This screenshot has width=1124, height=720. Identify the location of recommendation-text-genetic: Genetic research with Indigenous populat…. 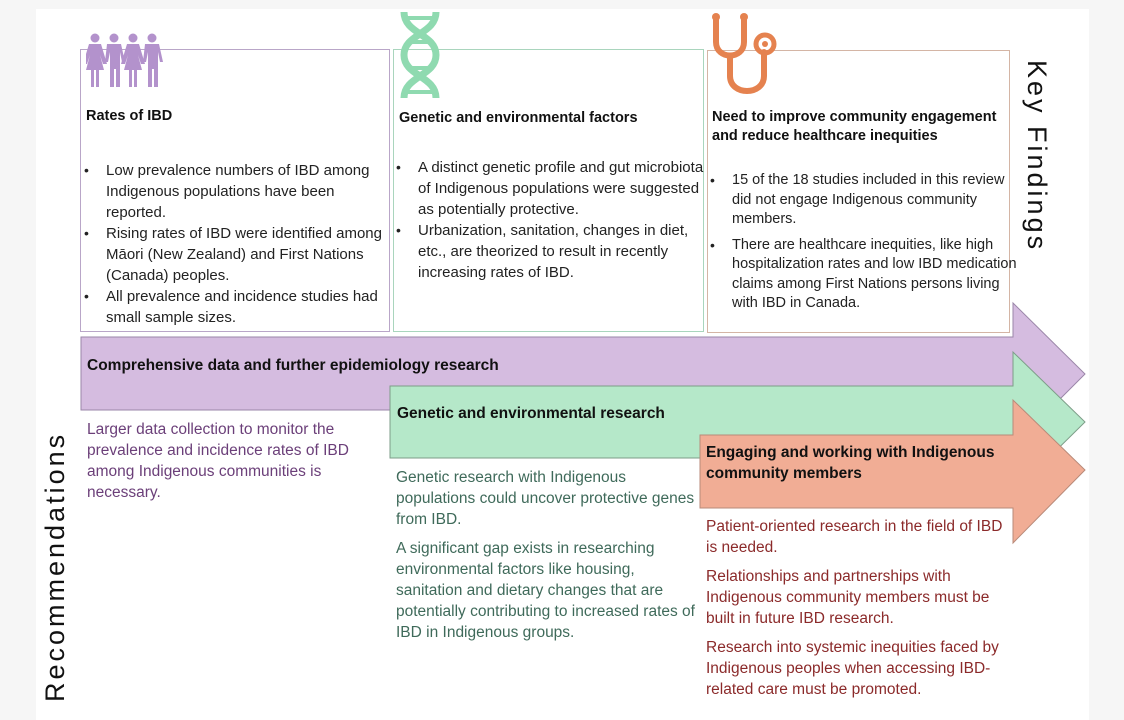
(546, 559).